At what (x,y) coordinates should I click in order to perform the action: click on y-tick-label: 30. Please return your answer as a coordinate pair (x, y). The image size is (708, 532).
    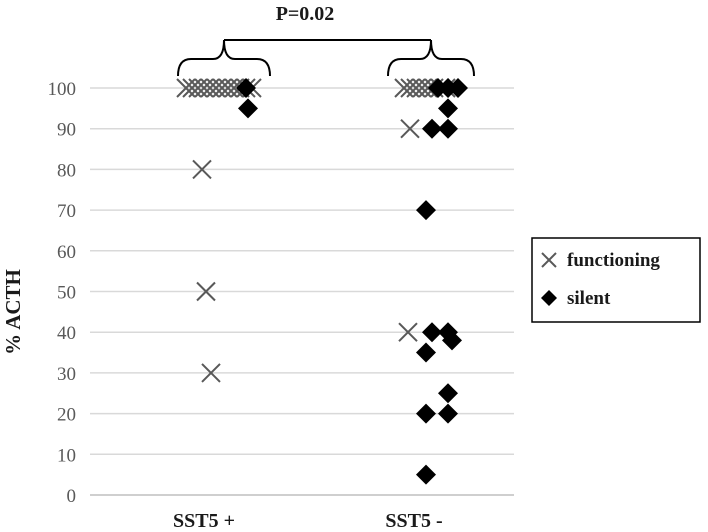
    Looking at the image, I should click on (66, 374).